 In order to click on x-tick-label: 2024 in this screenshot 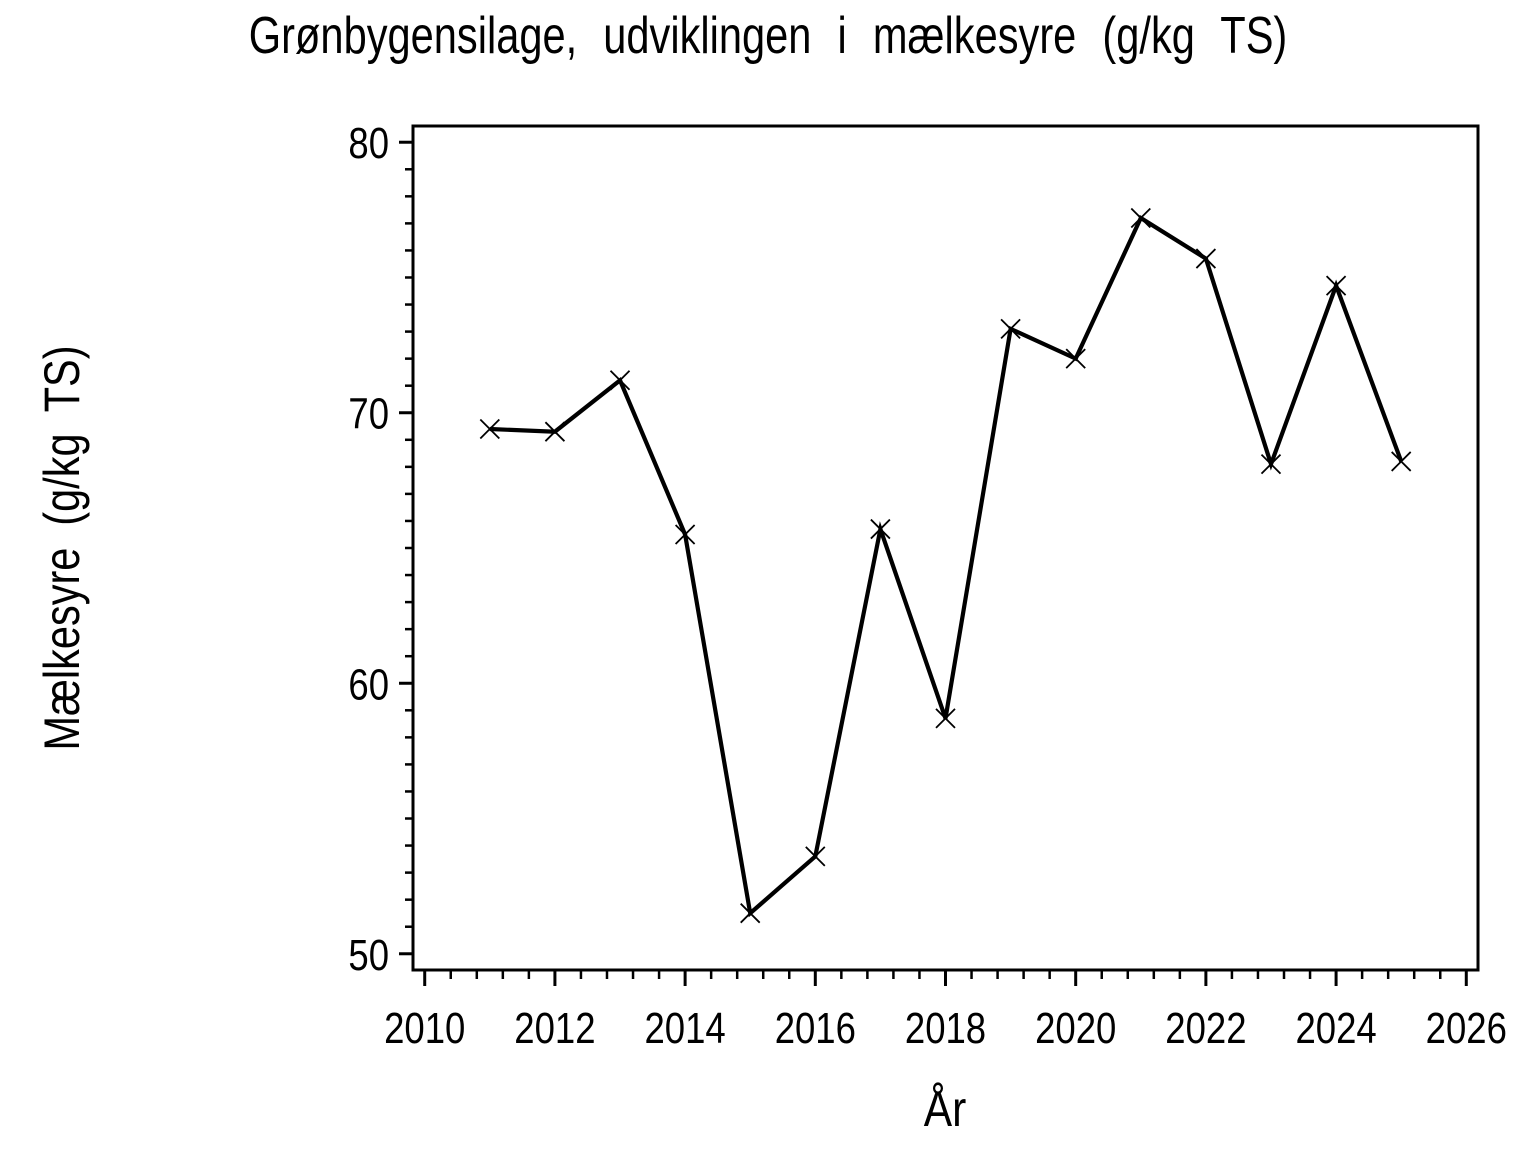, I will do `click(1335, 1028)`.